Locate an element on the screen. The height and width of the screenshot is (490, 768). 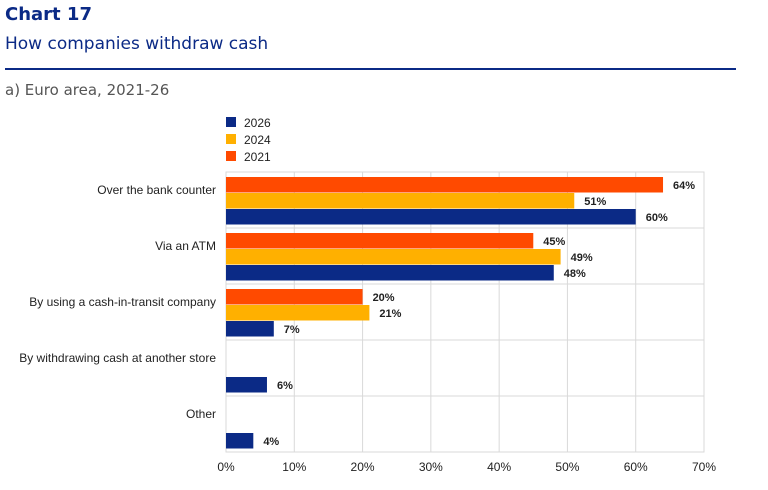
data-label: 21% is located at coordinates (390, 314).